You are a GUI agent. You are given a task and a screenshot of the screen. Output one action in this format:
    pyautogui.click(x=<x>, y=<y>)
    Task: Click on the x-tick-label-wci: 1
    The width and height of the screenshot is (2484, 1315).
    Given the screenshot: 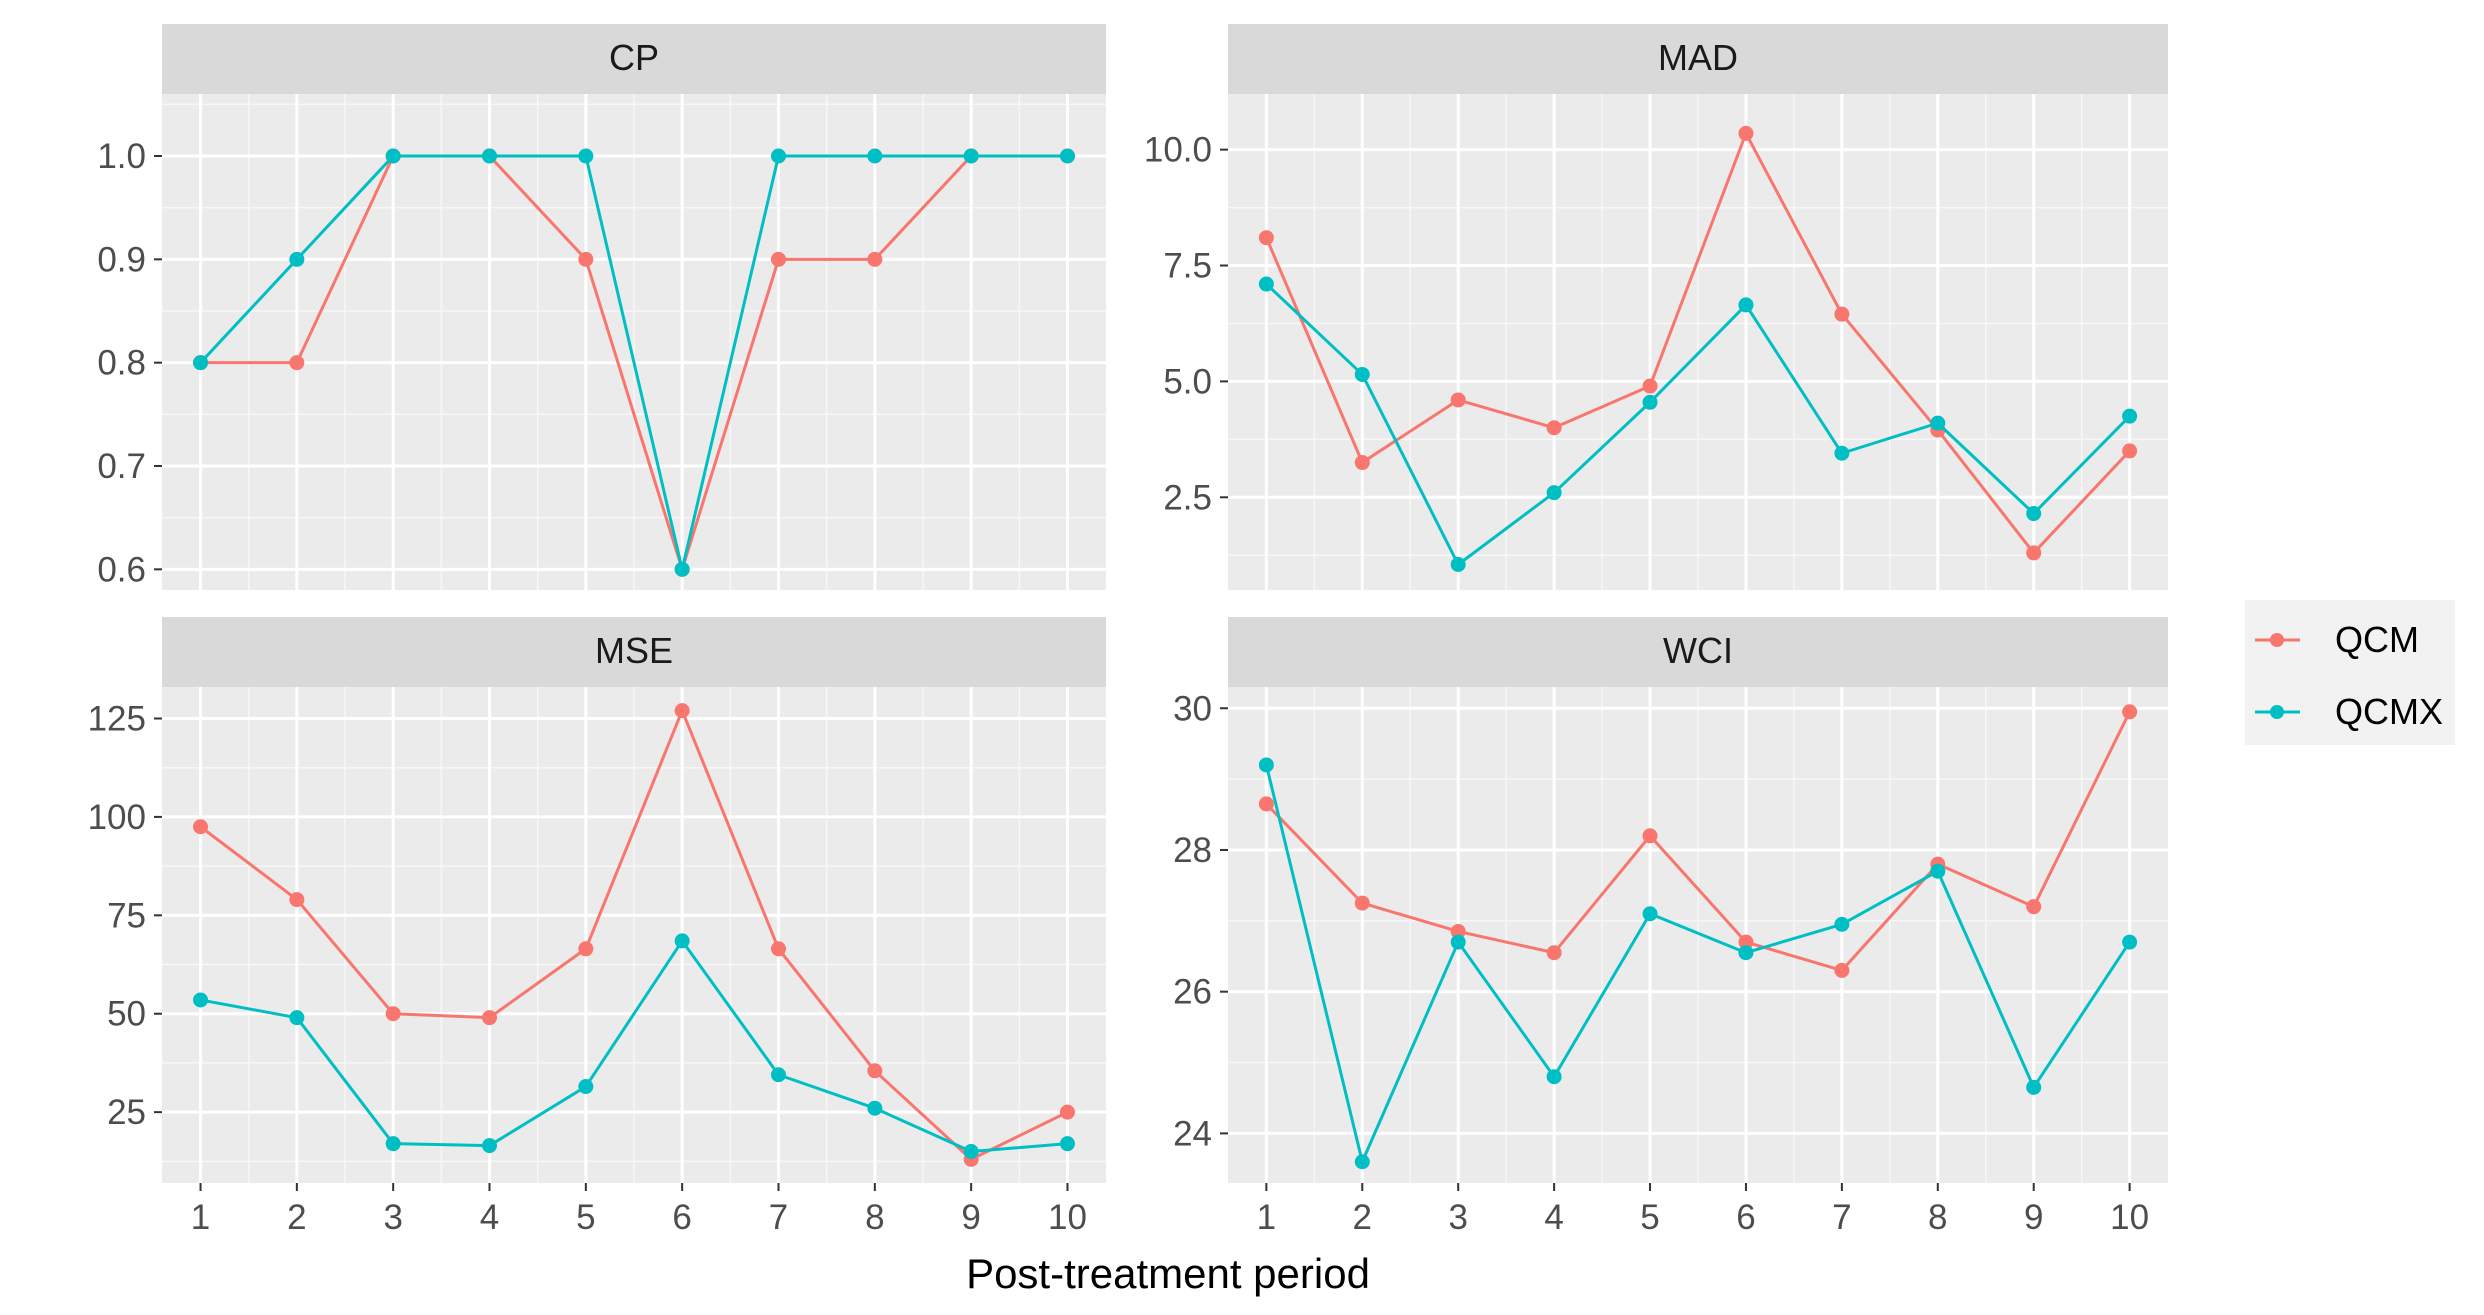 What is the action you would take?
    pyautogui.click(x=1266, y=1217)
    